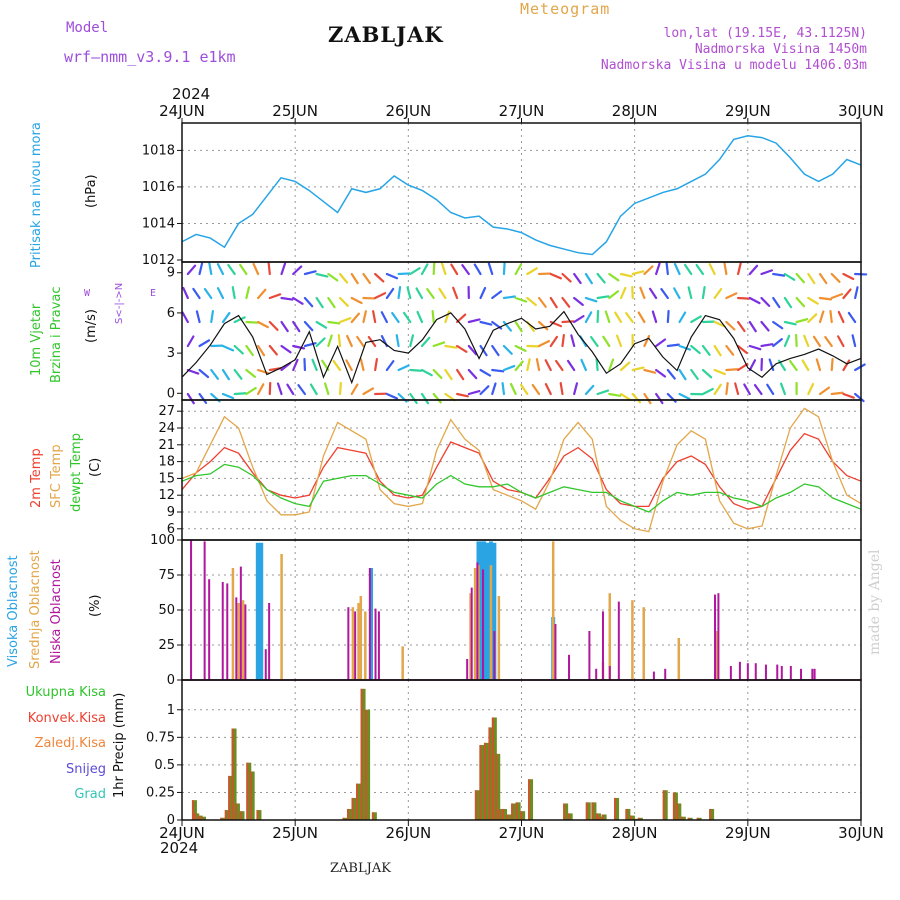 This screenshot has width=900, height=900. What do you see at coordinates (66, 718) in the screenshot?
I see `precip-conv-label: Konvek.Kisa` at bounding box center [66, 718].